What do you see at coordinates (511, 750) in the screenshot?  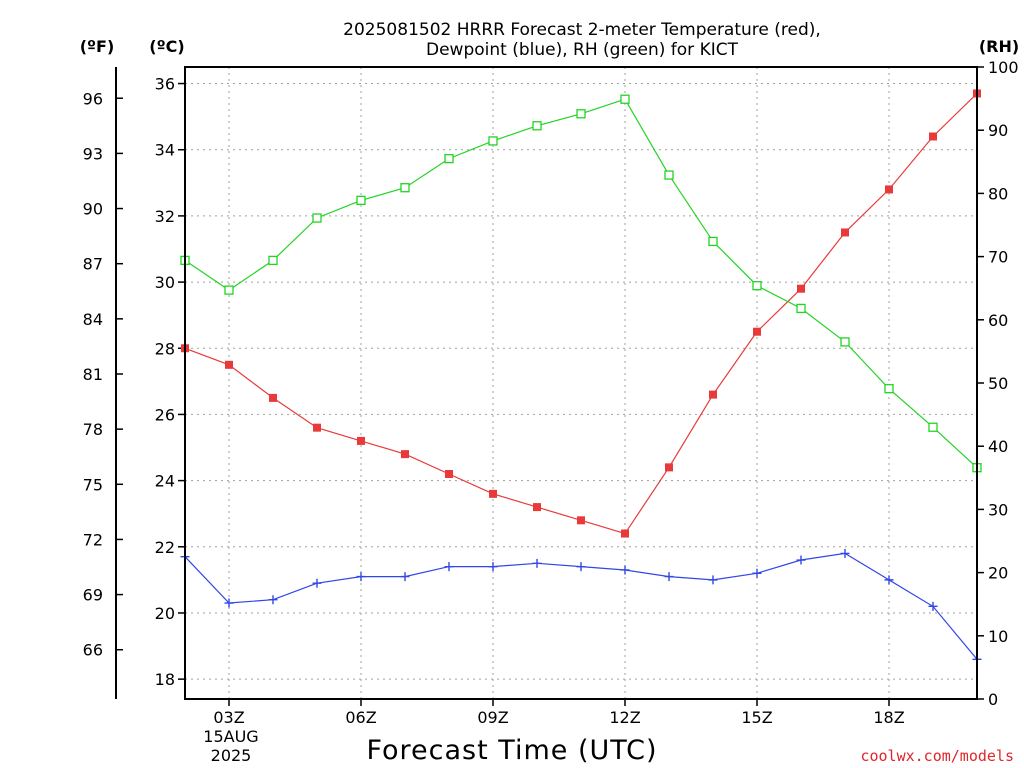 I see `x-axis-title: Forecast Time (UTC)` at bounding box center [511, 750].